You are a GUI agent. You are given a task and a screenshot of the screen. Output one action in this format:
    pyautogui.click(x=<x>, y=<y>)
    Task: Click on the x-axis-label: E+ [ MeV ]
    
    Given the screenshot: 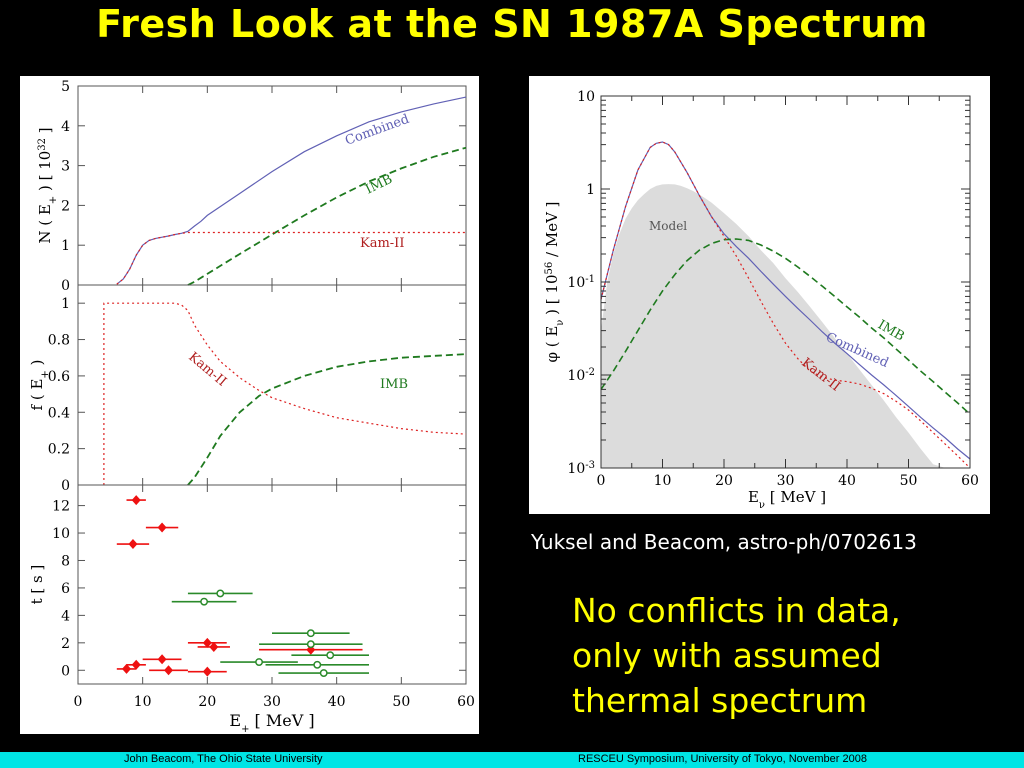 What is the action you would take?
    pyautogui.click(x=271, y=722)
    